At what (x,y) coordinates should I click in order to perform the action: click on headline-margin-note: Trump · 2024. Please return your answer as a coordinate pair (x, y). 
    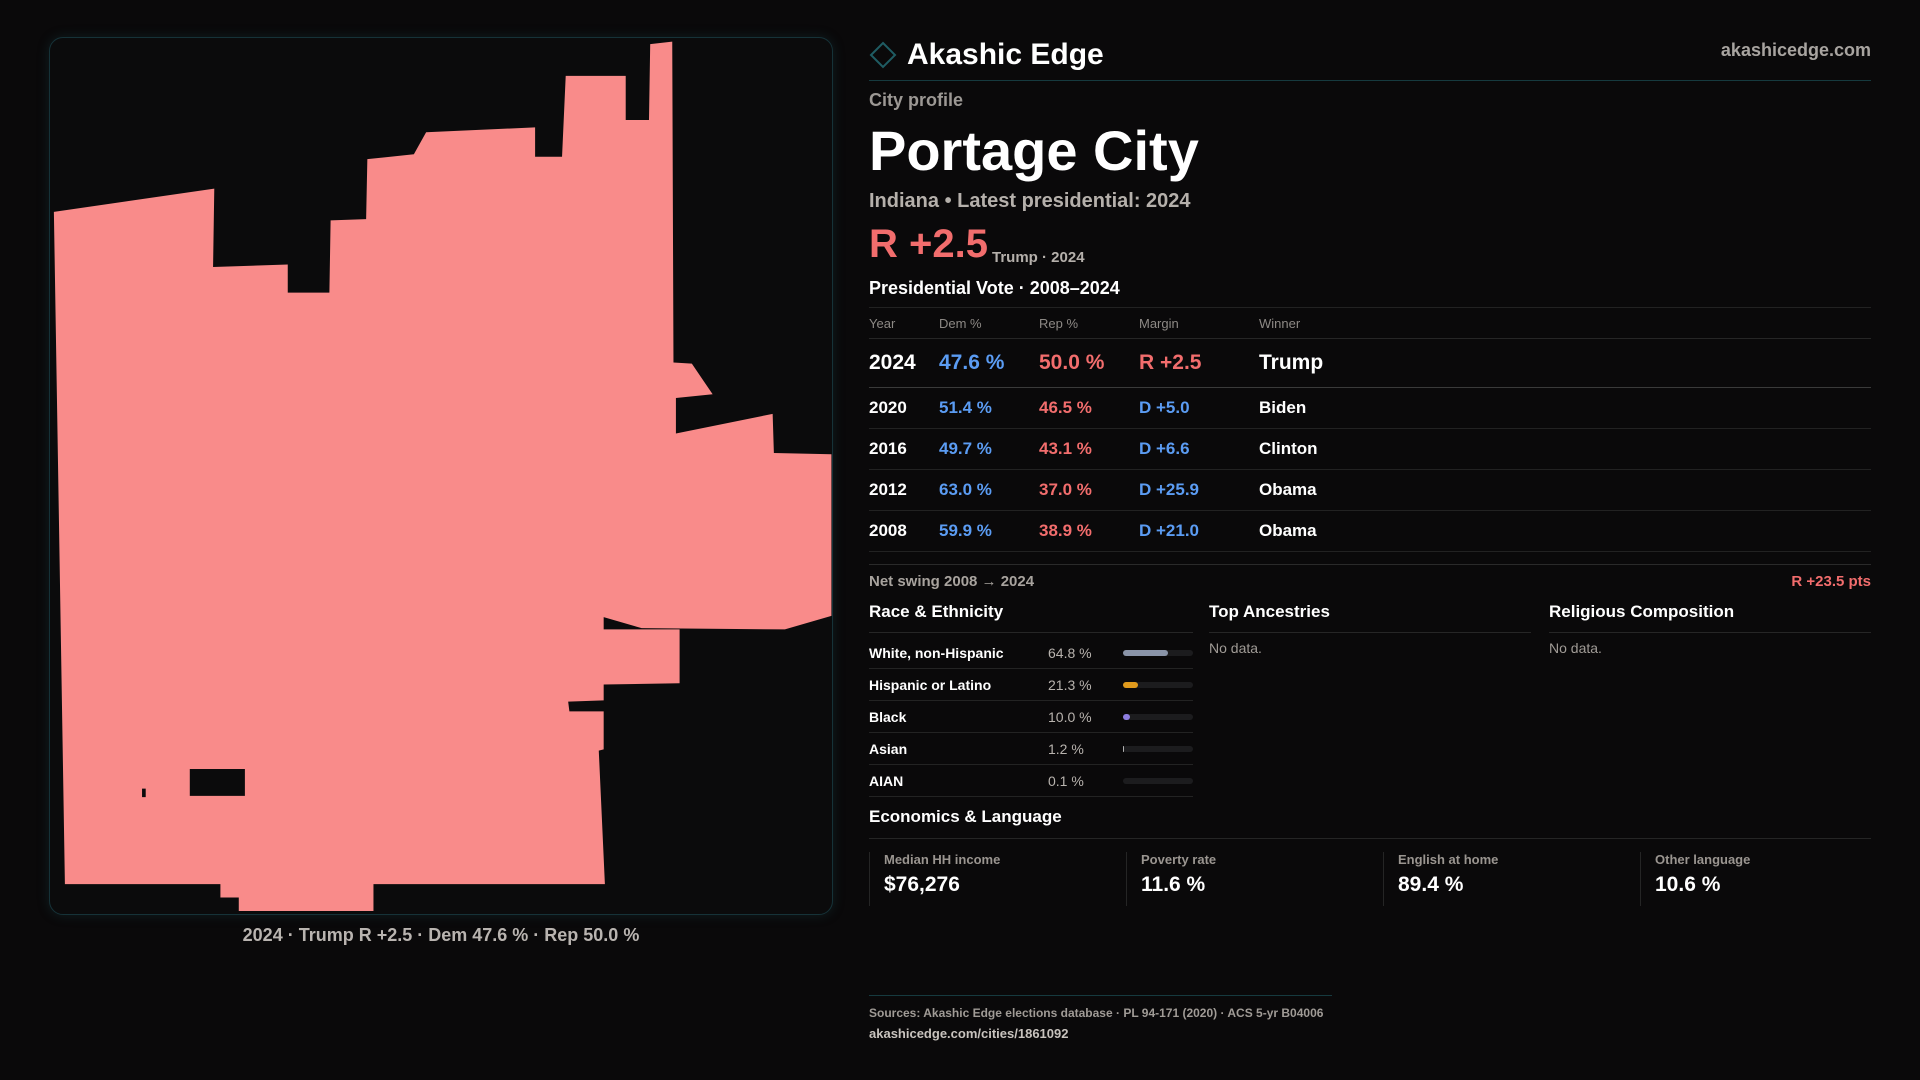
    Looking at the image, I should click on (1038, 257).